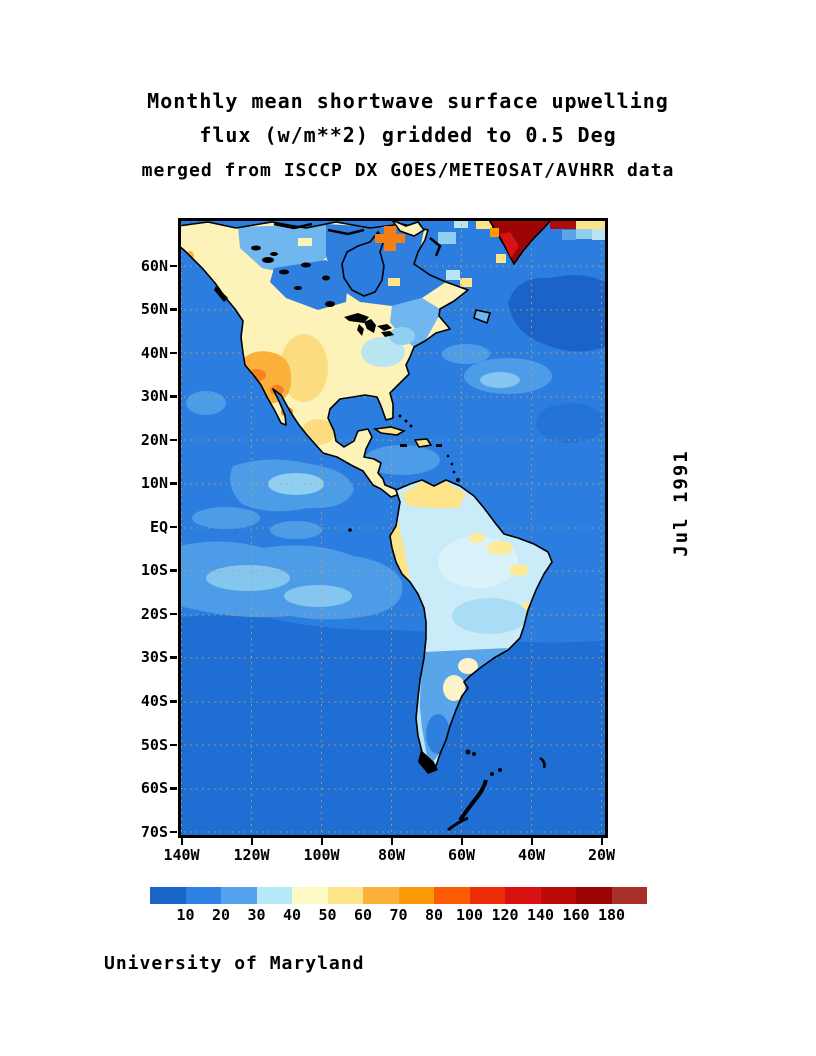  What do you see at coordinates (154, 657) in the screenshot?
I see `lat-tick-label: 30S` at bounding box center [154, 657].